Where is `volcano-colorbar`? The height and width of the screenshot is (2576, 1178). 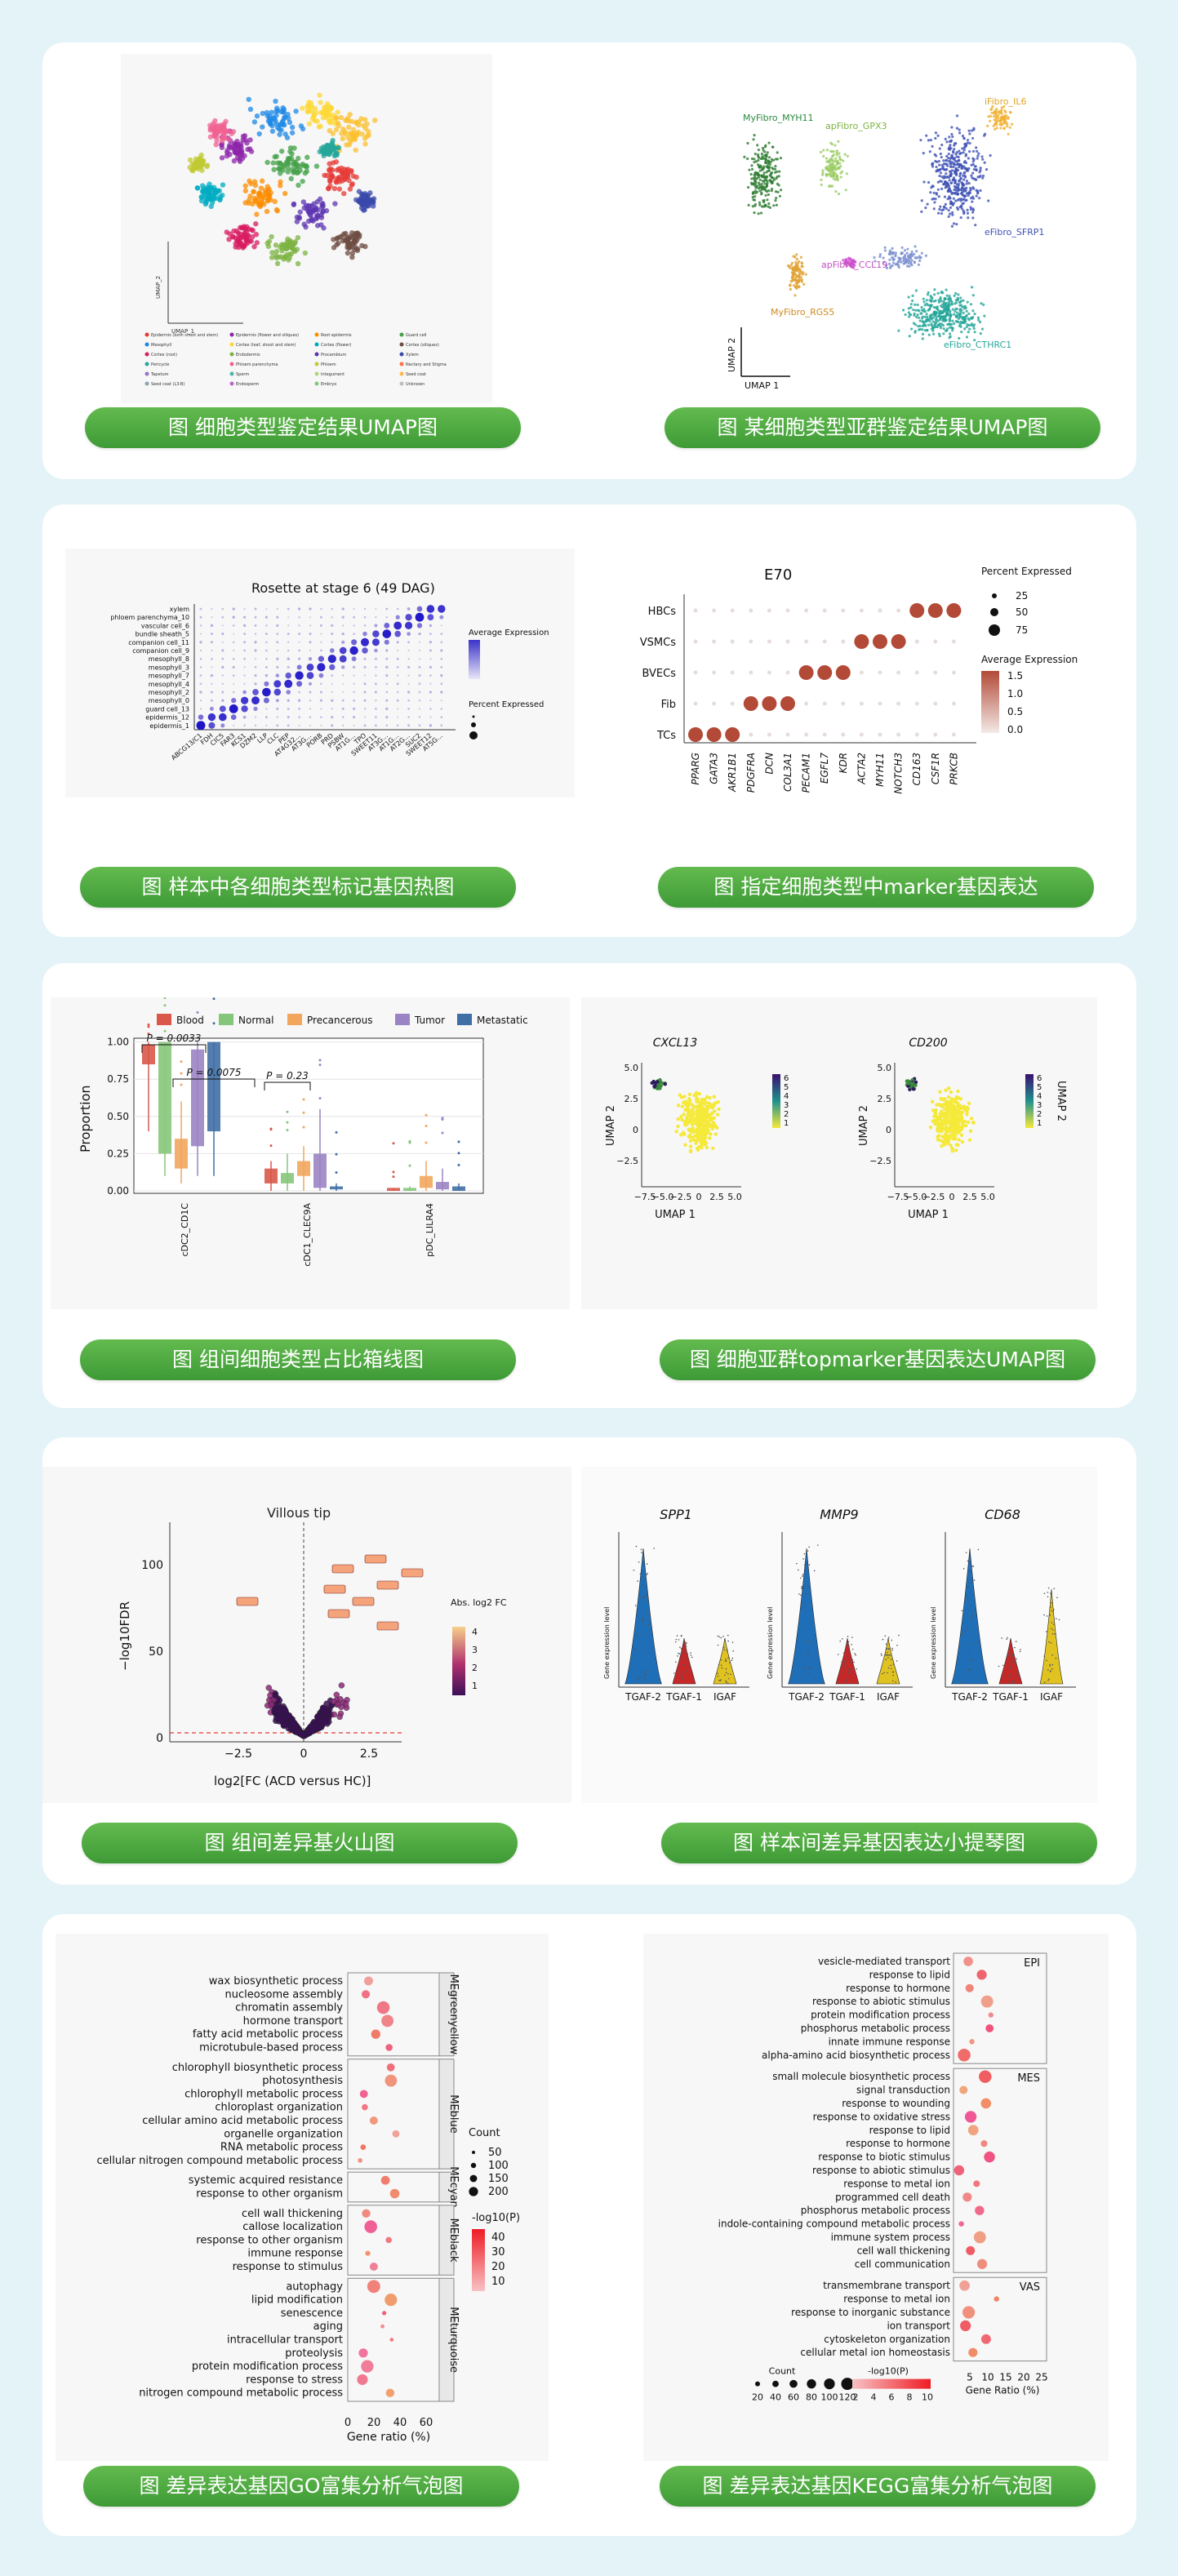 volcano-colorbar is located at coordinates (458, 1661).